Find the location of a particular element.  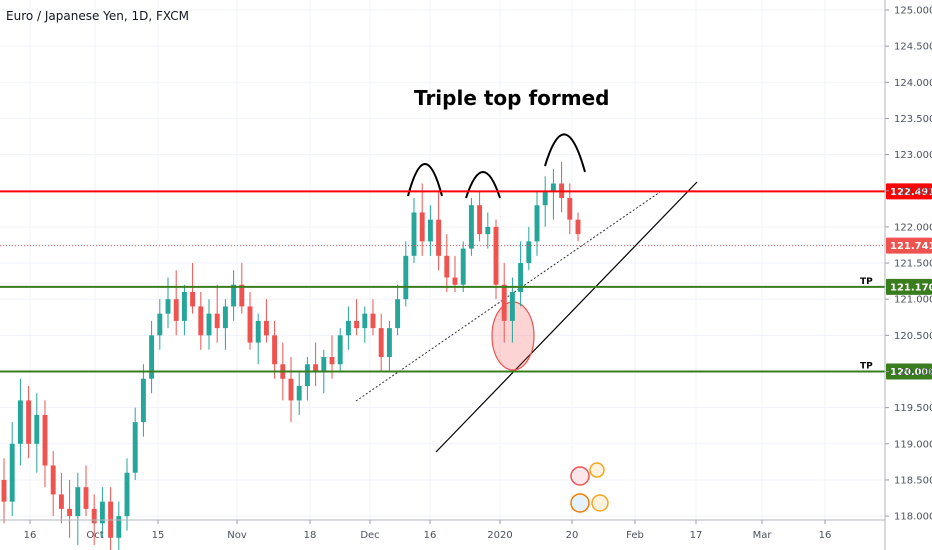

y-tick-label: 121.000 is located at coordinates (913, 300).